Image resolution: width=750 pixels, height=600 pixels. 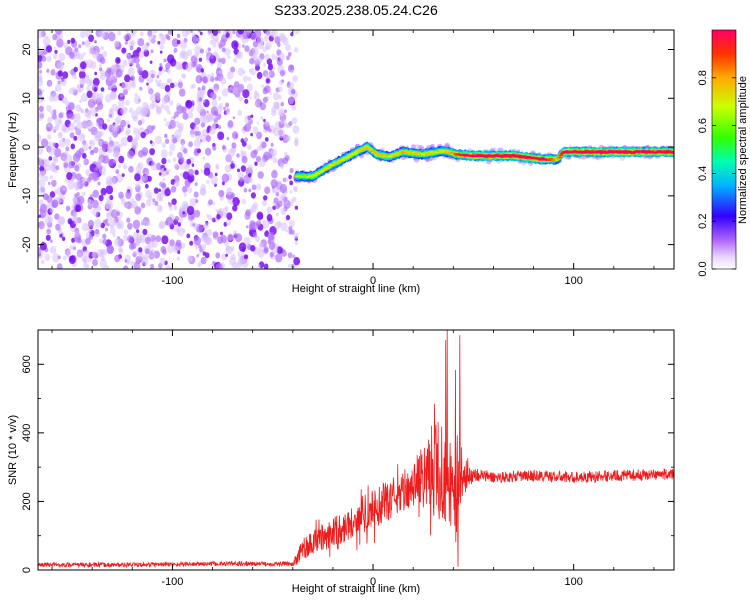 I want to click on ridge-cell, so click(x=333, y=164).